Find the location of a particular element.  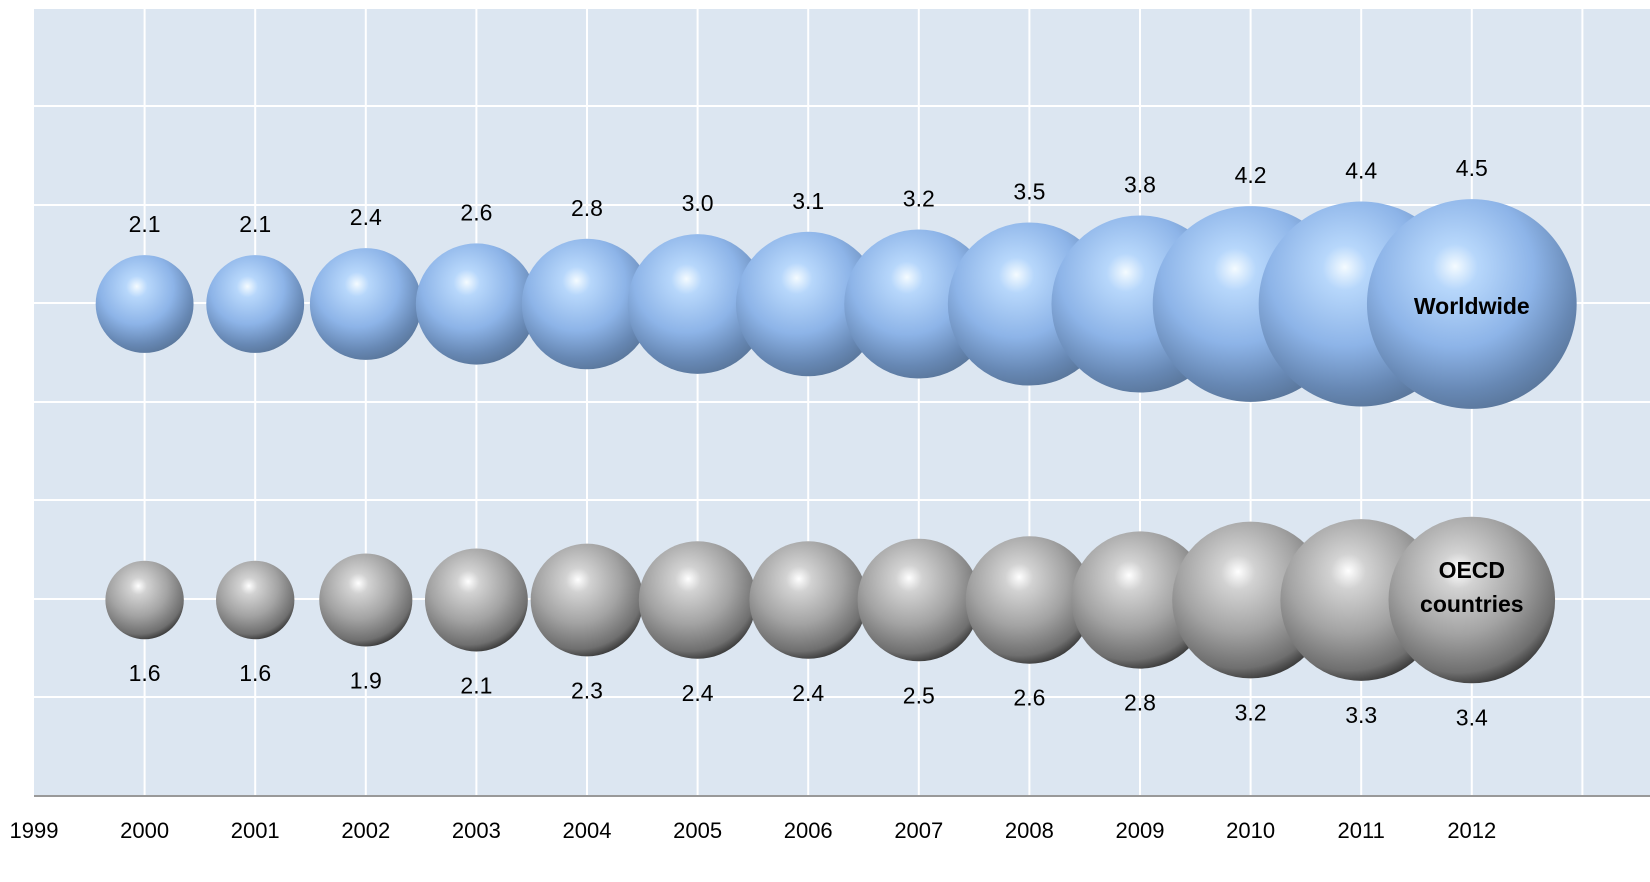

bubble-oecd-countries-2012 is located at coordinates (1472, 600).